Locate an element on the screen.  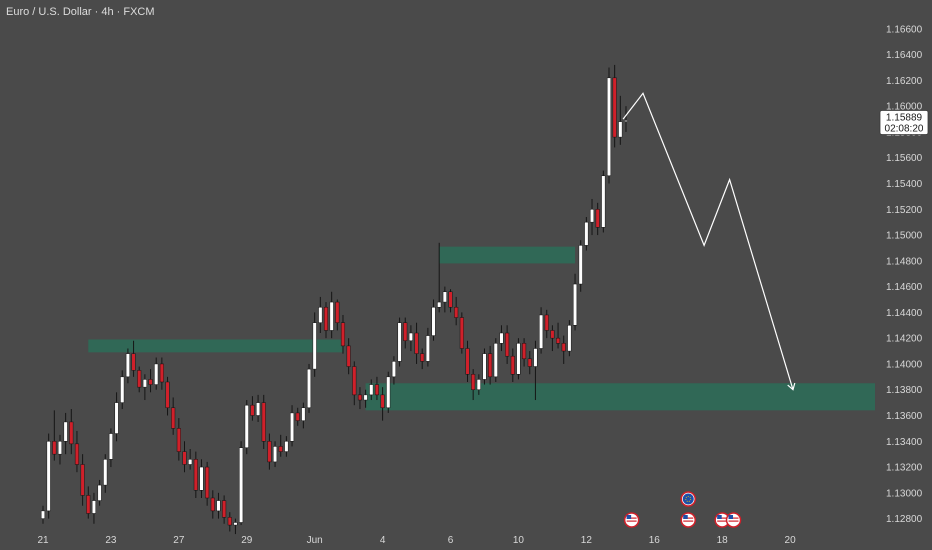
time-axis: 21 23 27 29 Jun 4 6 10 12 16 18 20 is located at coordinates (416, 540).